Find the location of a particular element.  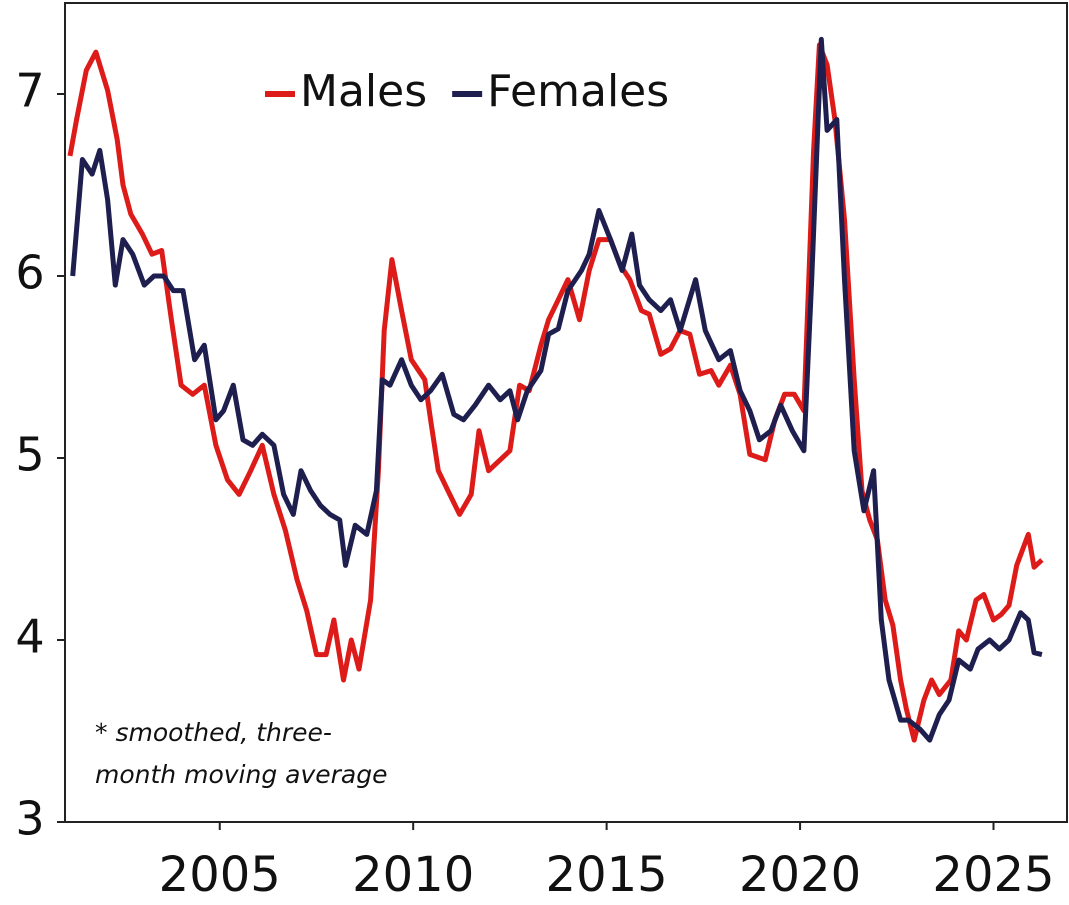

x-tick-label: 2025 is located at coordinates (993, 875).